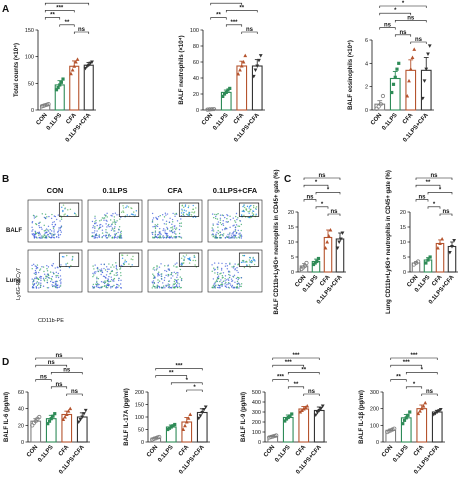  What do you see at coordinates (322, 176) in the screenshot?
I see `significance-label: ns` at bounding box center [322, 176].